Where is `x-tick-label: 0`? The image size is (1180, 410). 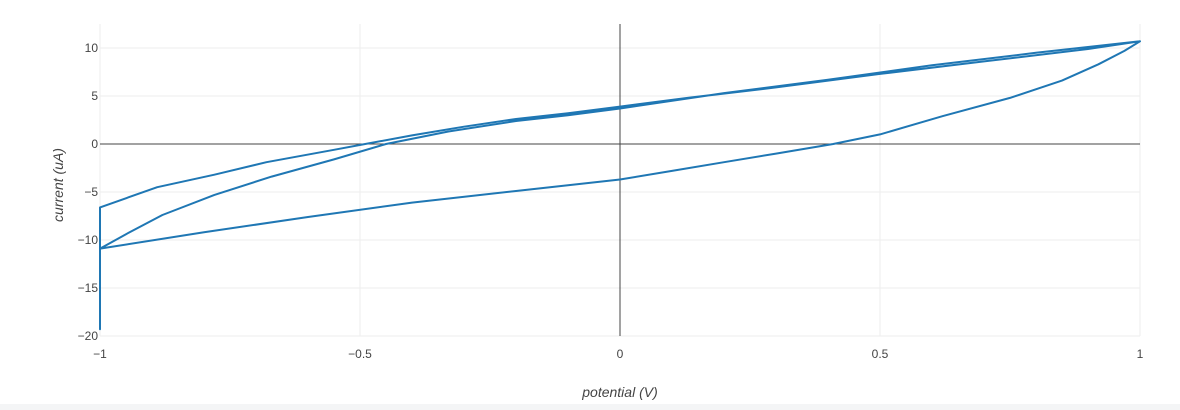
x-tick-label: 0 is located at coordinates (620, 354).